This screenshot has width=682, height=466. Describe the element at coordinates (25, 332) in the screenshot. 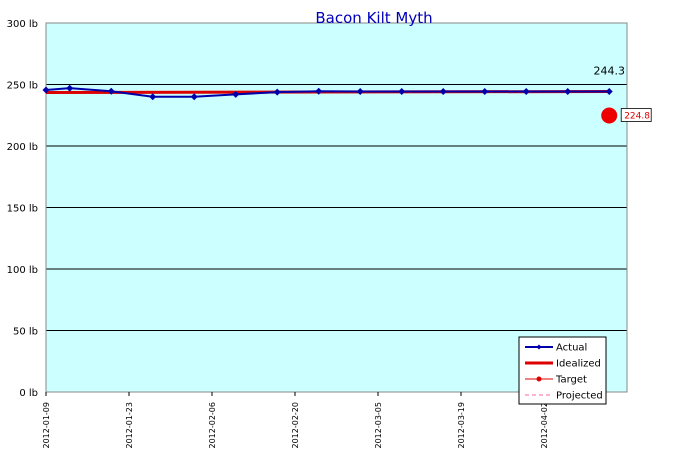

I see `y-tick-label: 50 lb` at that location.